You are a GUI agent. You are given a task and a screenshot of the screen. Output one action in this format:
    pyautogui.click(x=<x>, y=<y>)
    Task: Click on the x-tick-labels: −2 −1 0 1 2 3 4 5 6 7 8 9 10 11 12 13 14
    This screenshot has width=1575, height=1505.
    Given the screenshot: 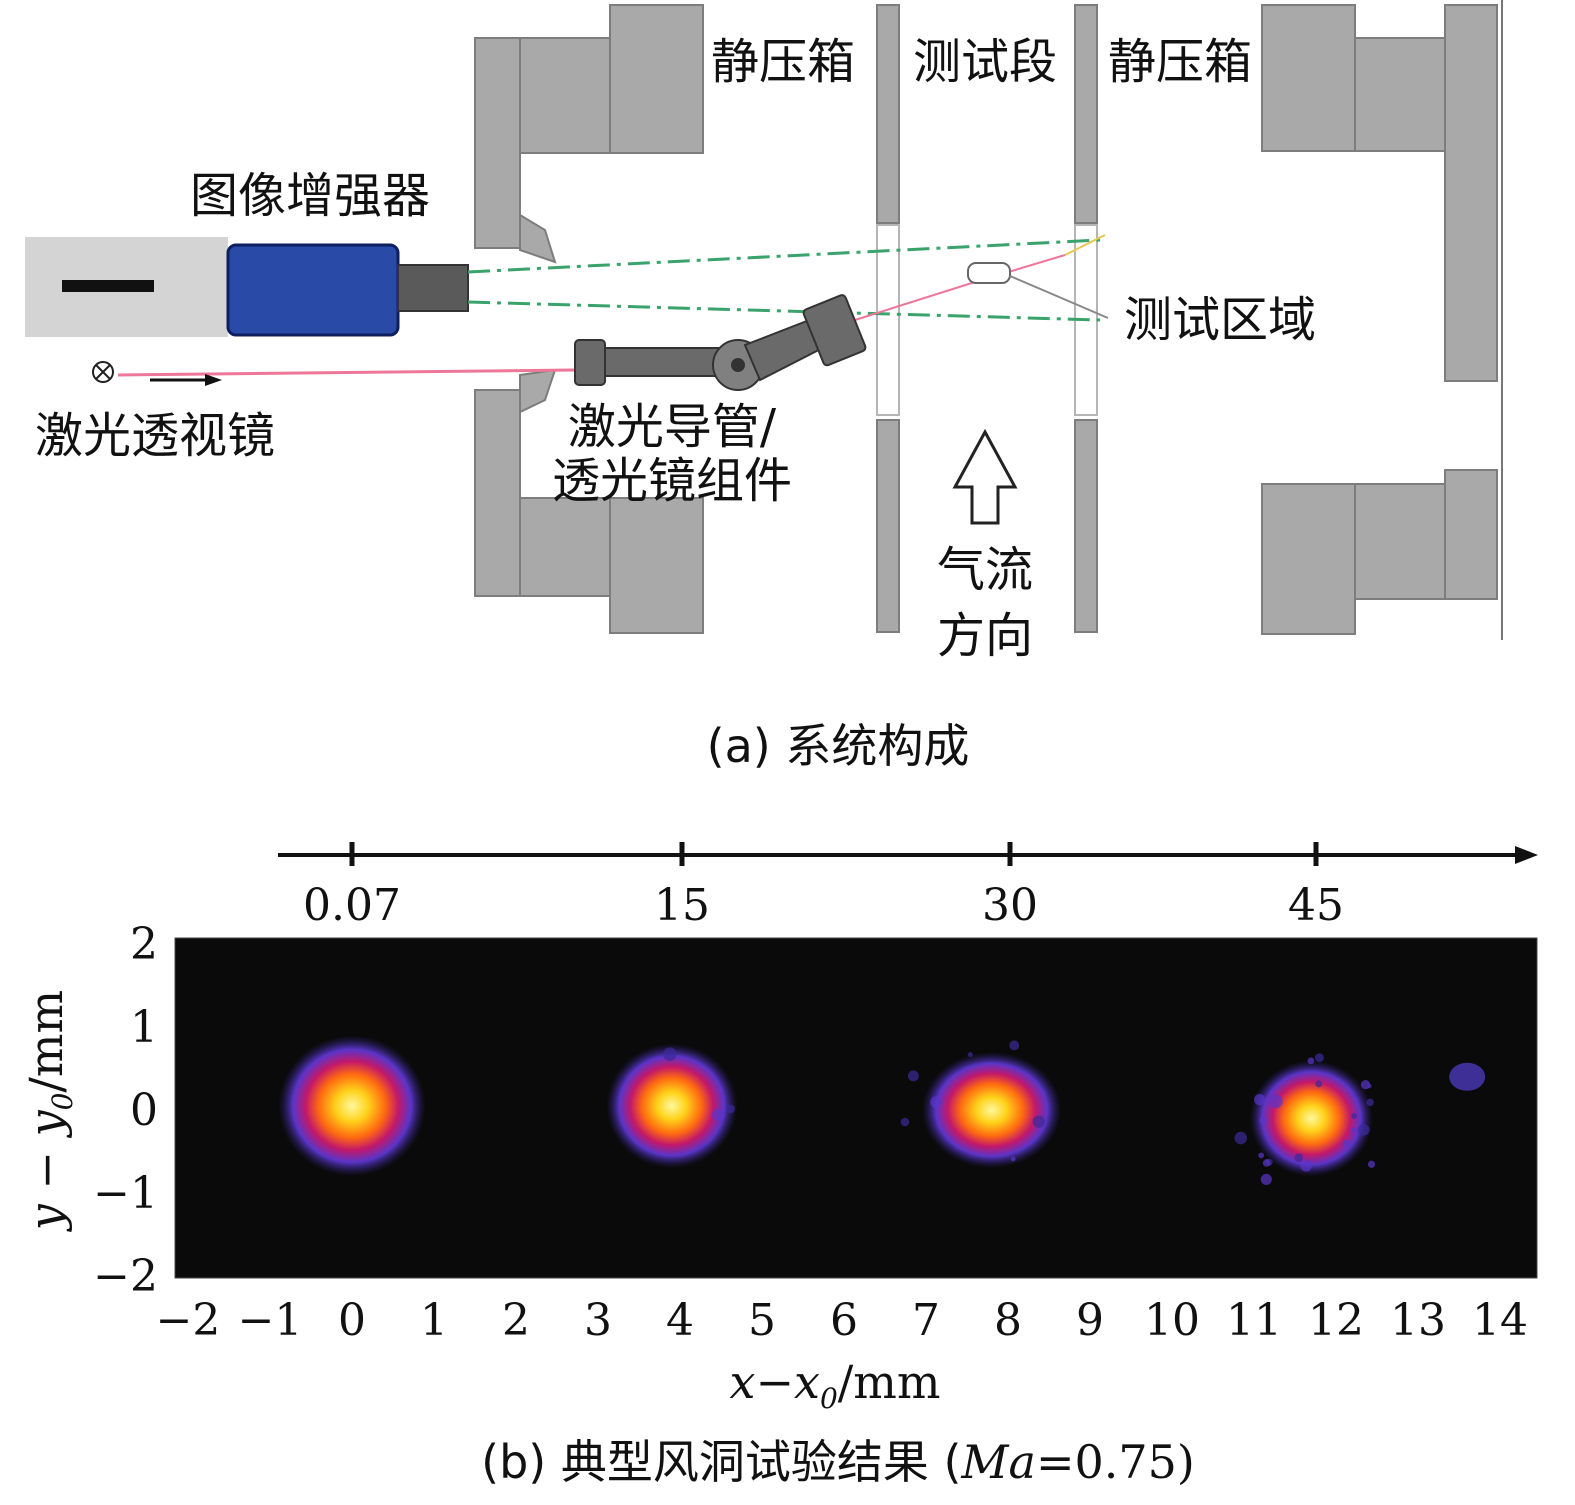 What is the action you would take?
    pyautogui.click(x=842, y=1320)
    